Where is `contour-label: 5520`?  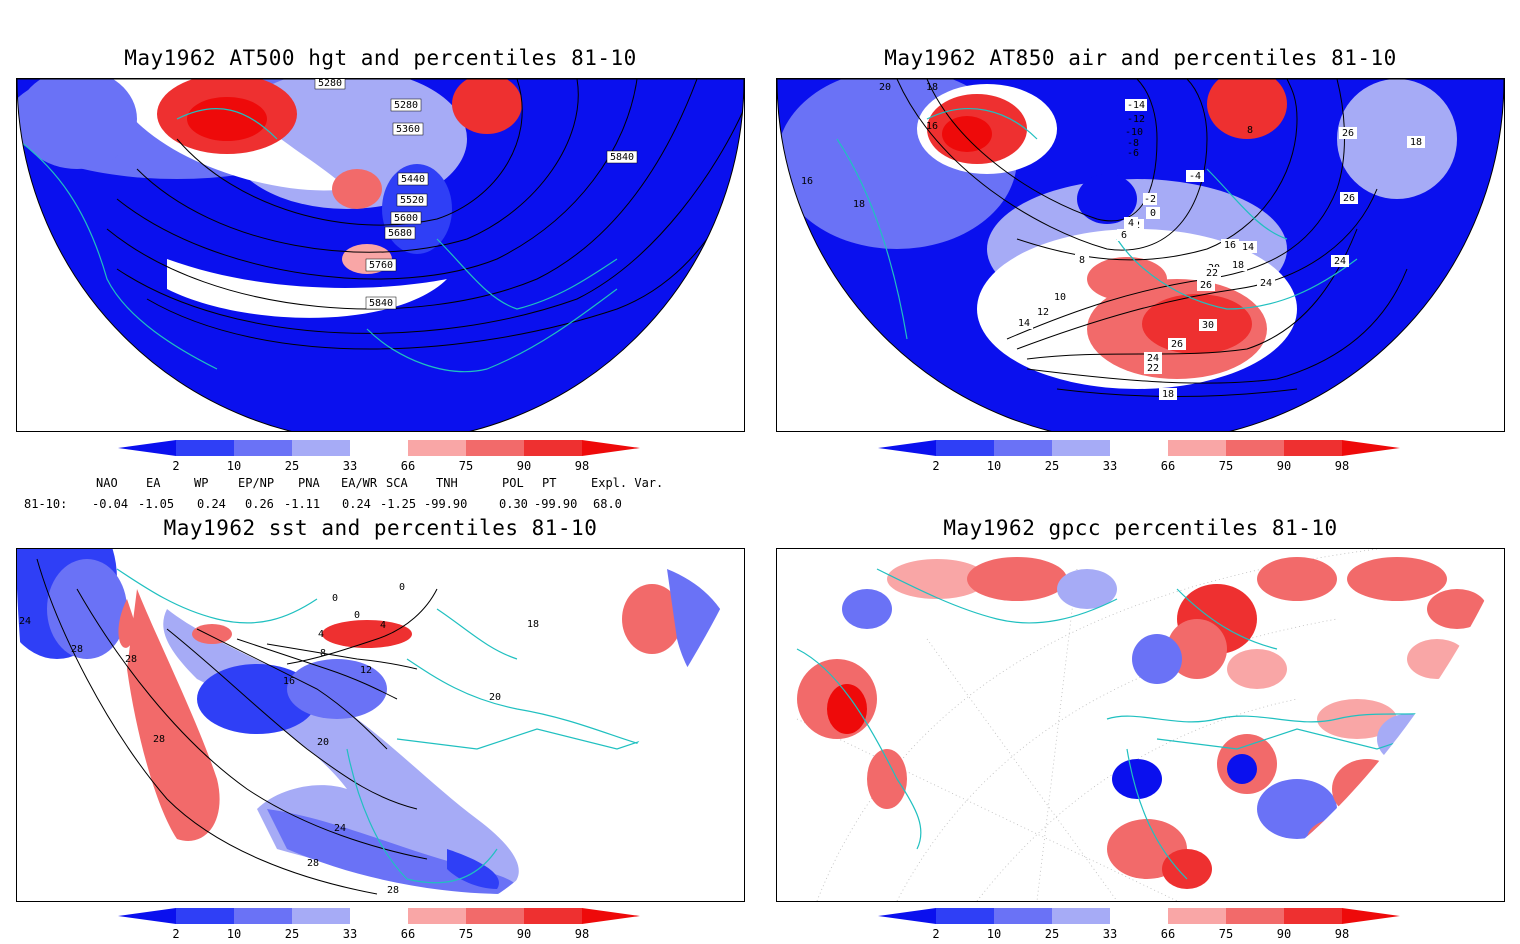 contour-label: 5520 is located at coordinates (412, 200).